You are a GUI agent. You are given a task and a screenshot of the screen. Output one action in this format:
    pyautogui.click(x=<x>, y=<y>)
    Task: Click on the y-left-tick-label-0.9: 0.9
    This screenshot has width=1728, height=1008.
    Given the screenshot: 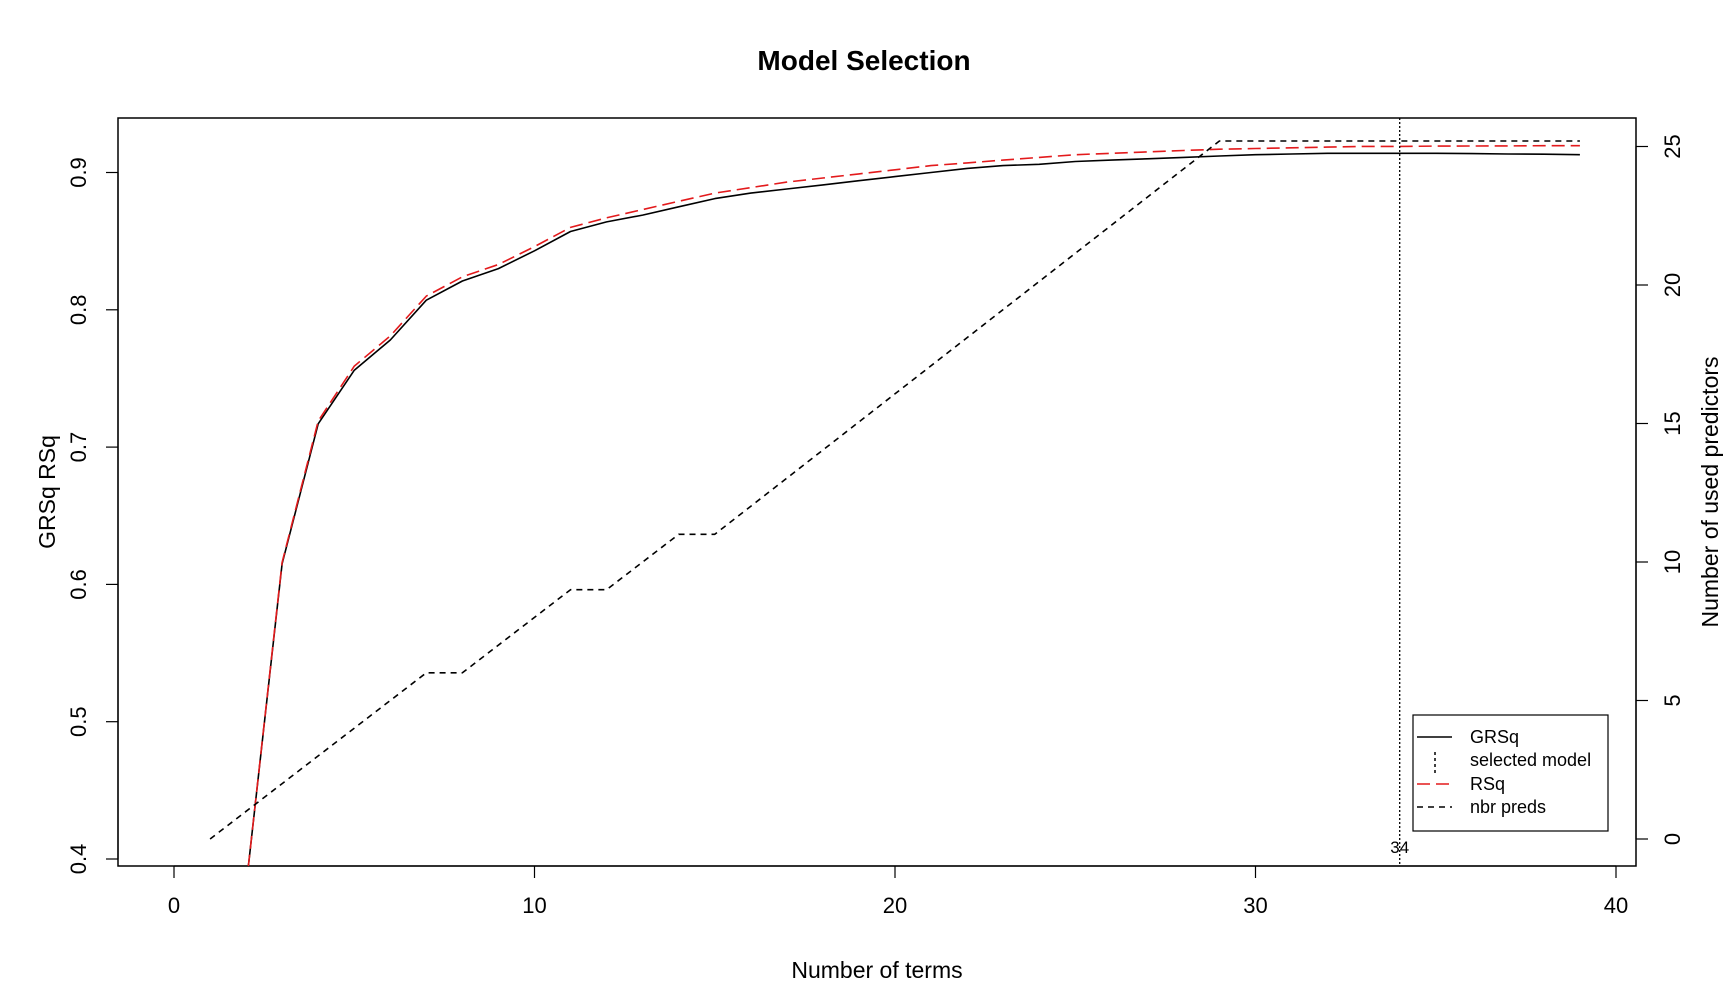 What is the action you would take?
    pyautogui.click(x=78, y=172)
    